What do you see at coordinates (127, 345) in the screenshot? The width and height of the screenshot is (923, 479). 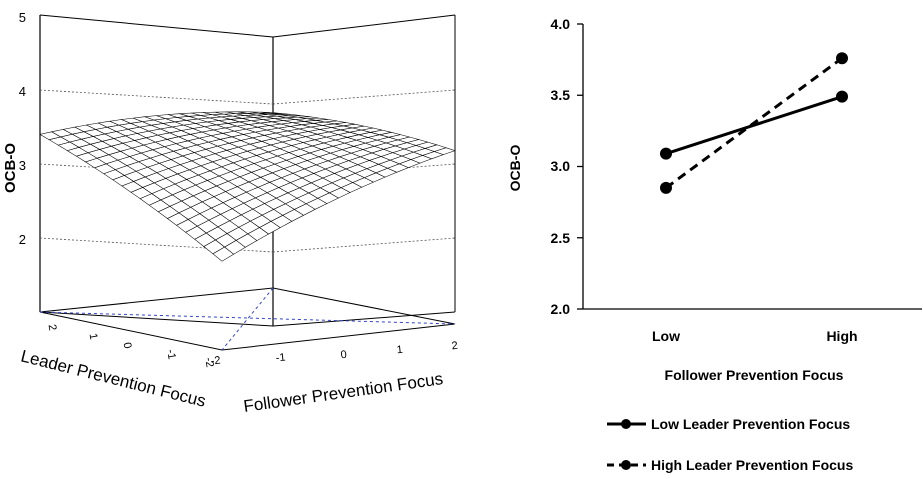 I see `leader-tick-label: 0` at bounding box center [127, 345].